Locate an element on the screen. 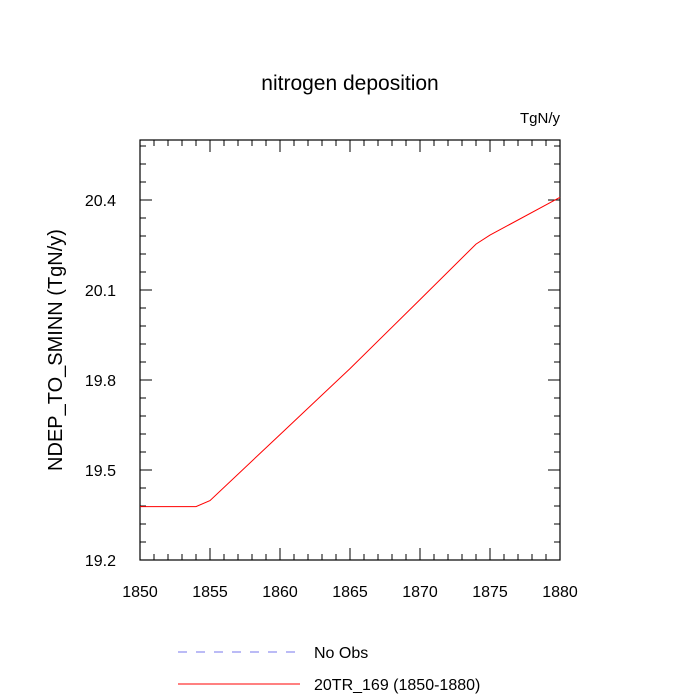  x-tick-label: 1880 is located at coordinates (560, 592).